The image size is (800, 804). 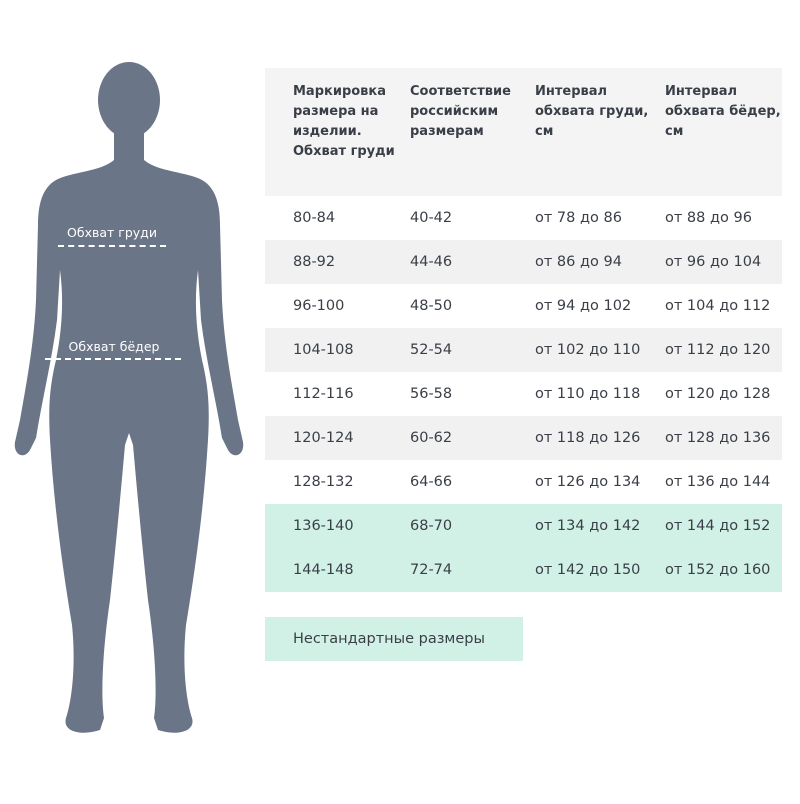 I want to click on header-hips-range: Интервал обхвата бёдер, см, so click(x=723, y=111).